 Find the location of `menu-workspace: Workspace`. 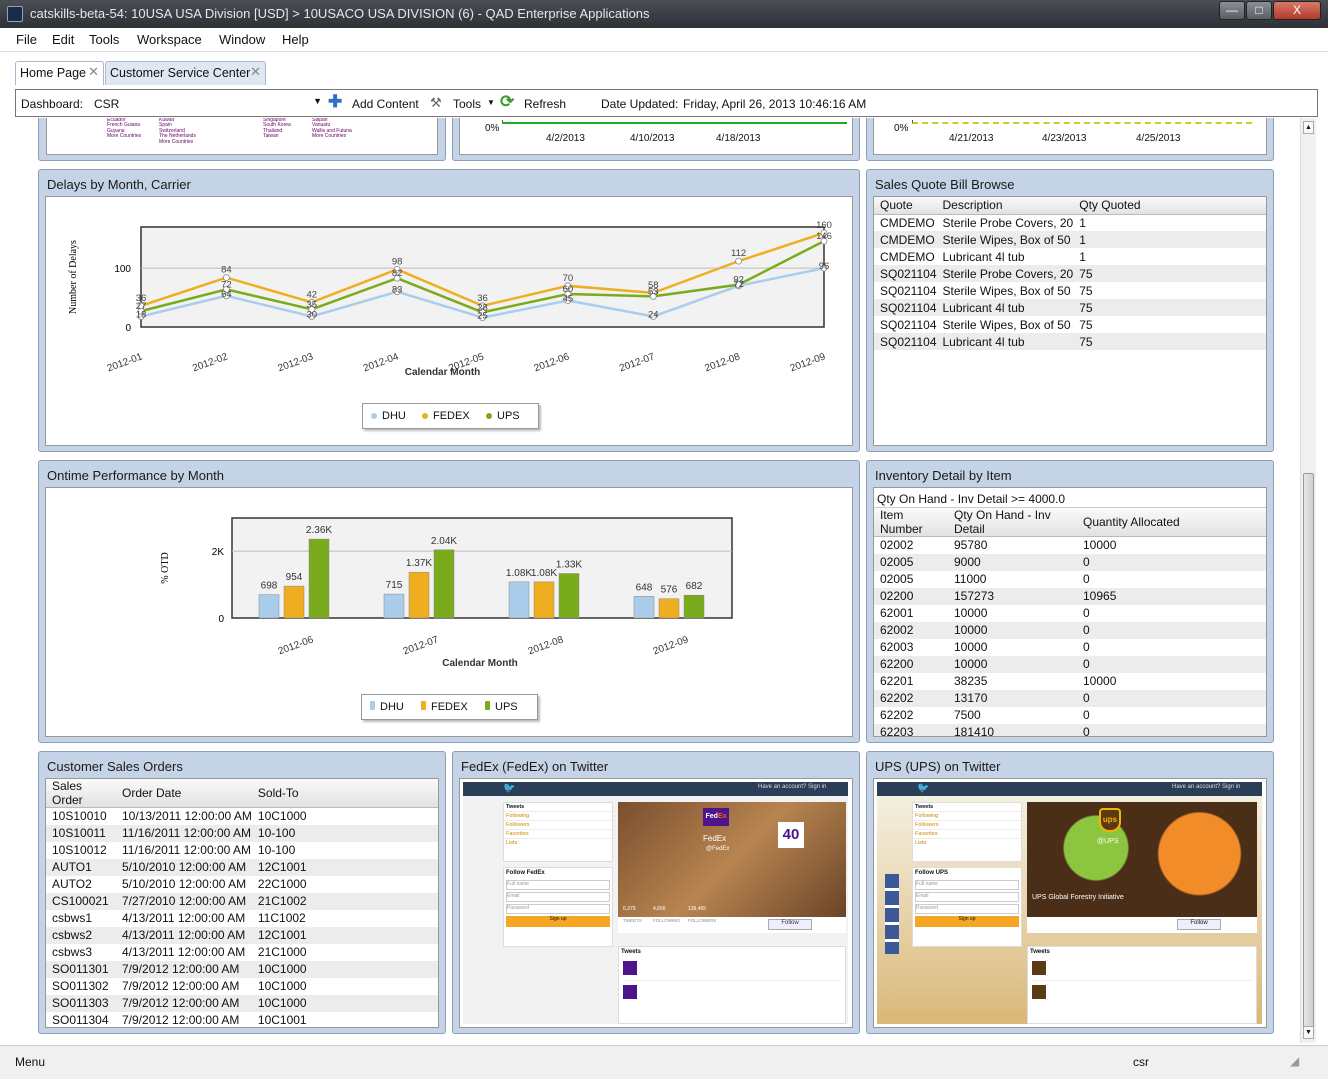

menu-workspace: Workspace is located at coordinates (169, 39).